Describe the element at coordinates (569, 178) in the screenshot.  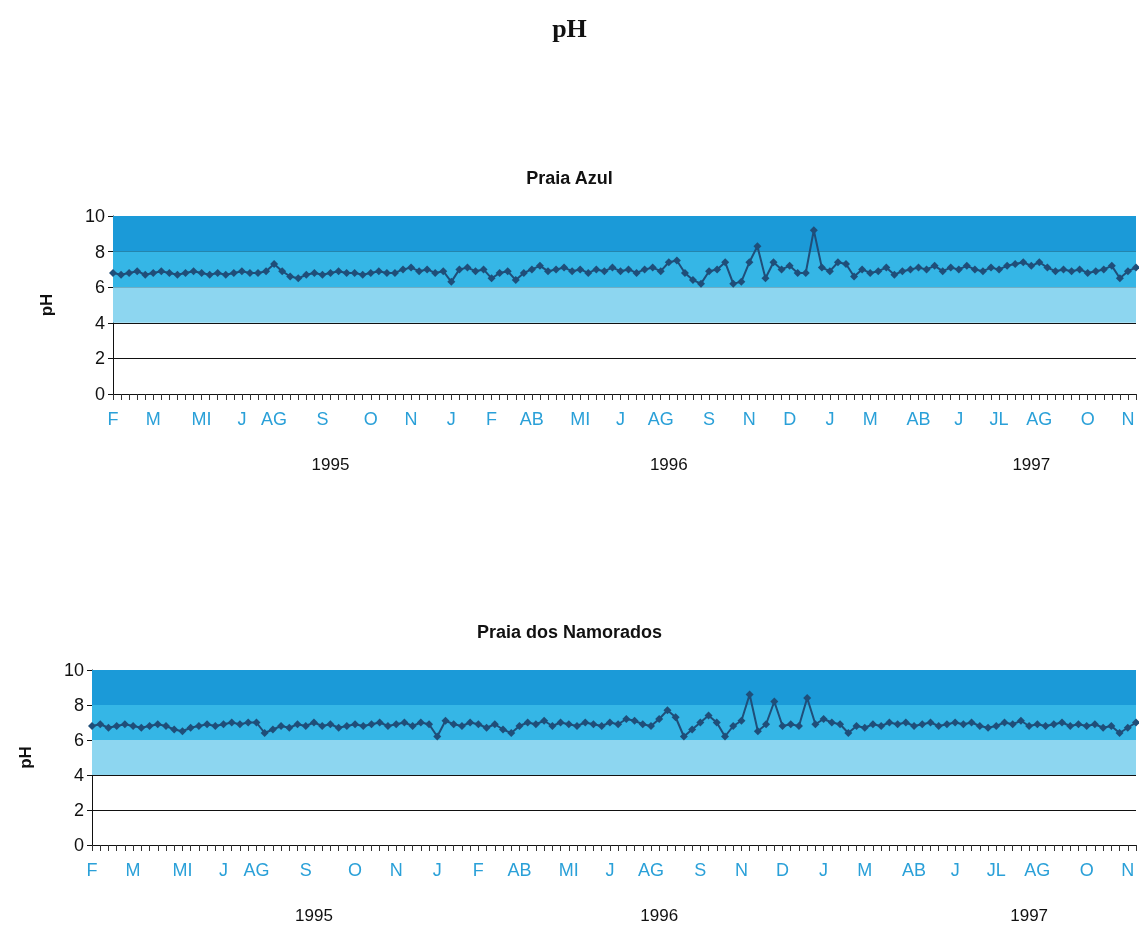
I see `chart-title: Praia Azul` at that location.